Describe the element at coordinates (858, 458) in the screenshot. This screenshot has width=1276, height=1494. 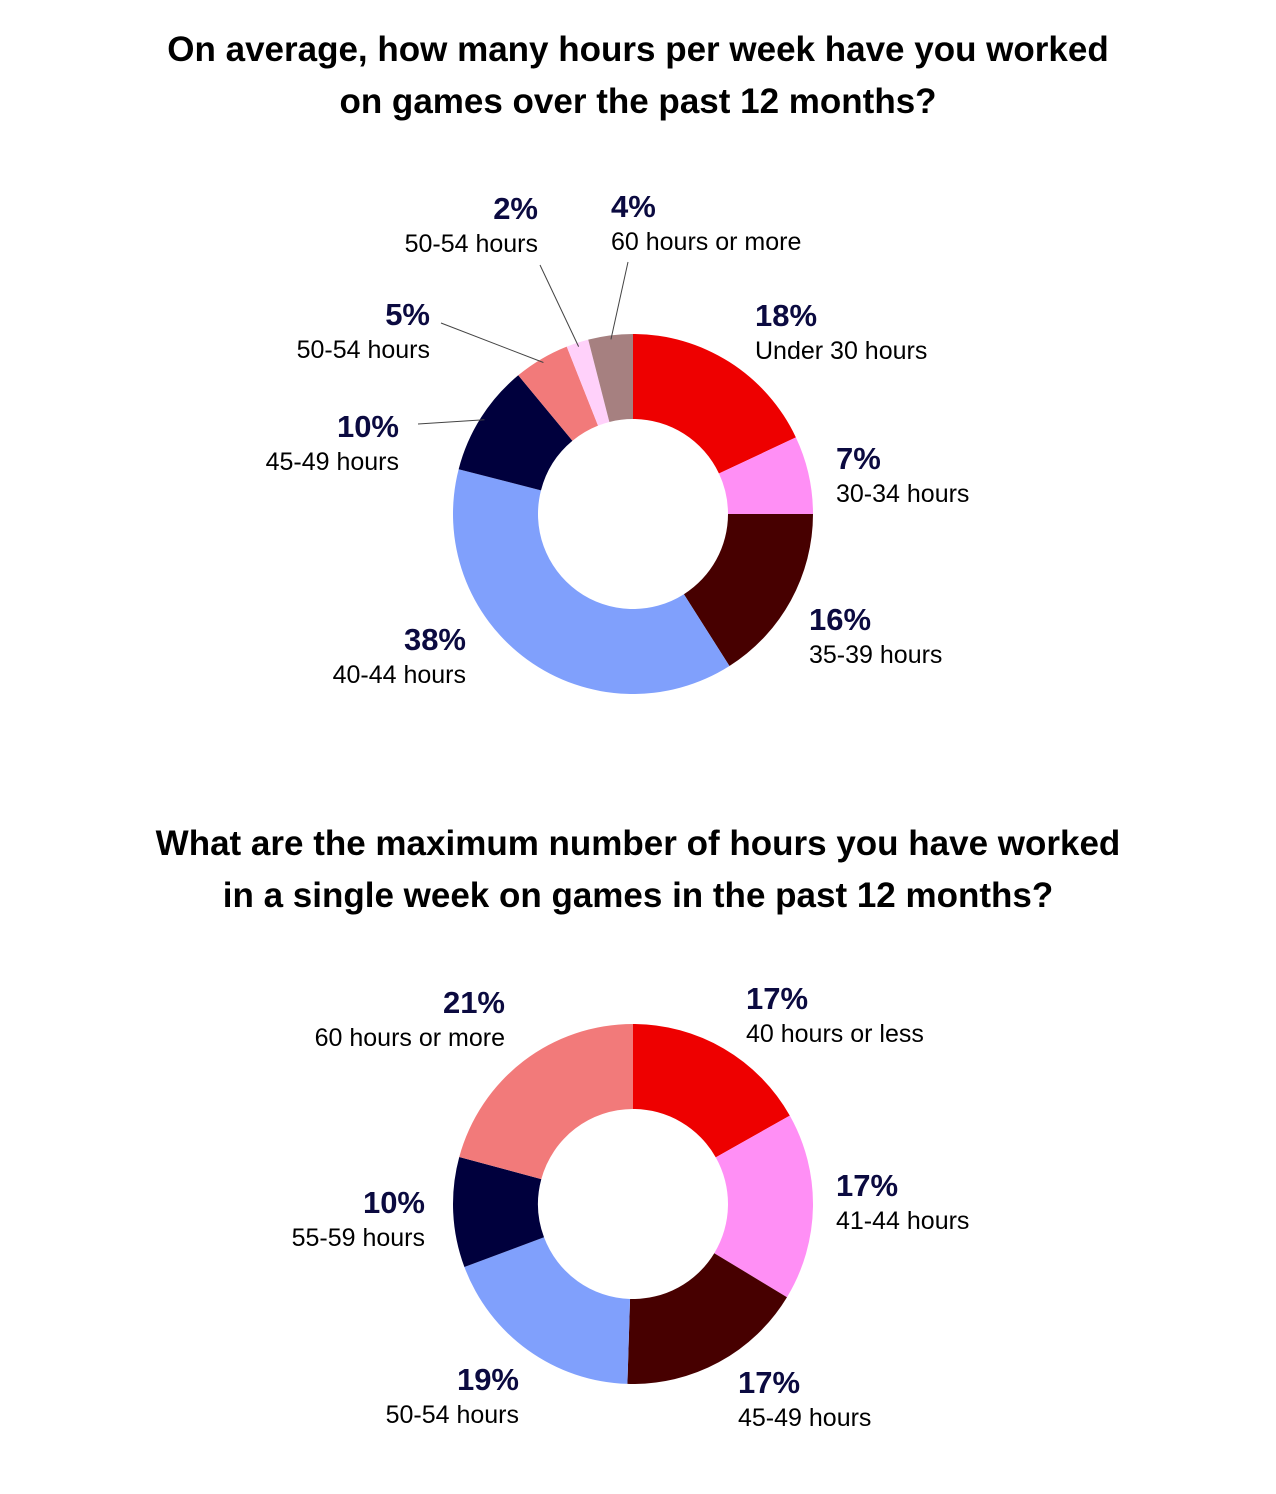
I see `slice-percent-label: 7%` at that location.